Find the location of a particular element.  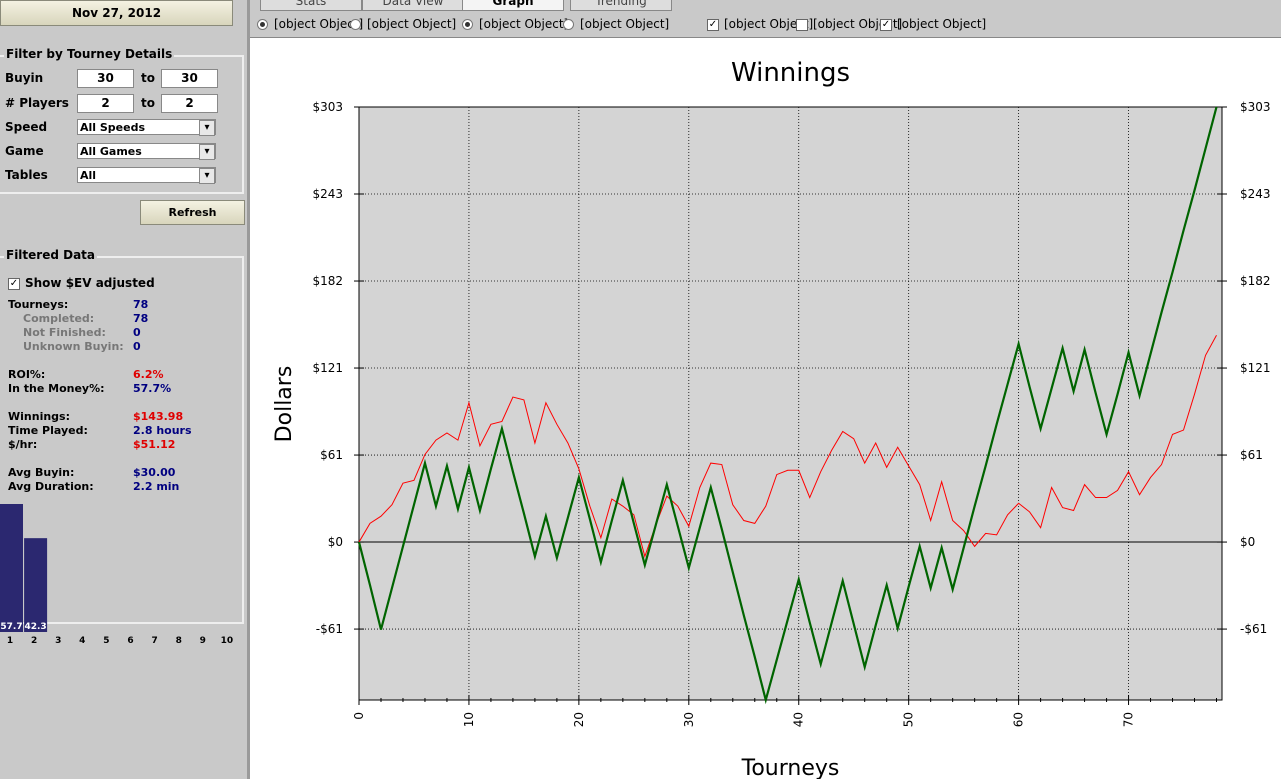

filtered-title: Filtered Data is located at coordinates (51, 255).